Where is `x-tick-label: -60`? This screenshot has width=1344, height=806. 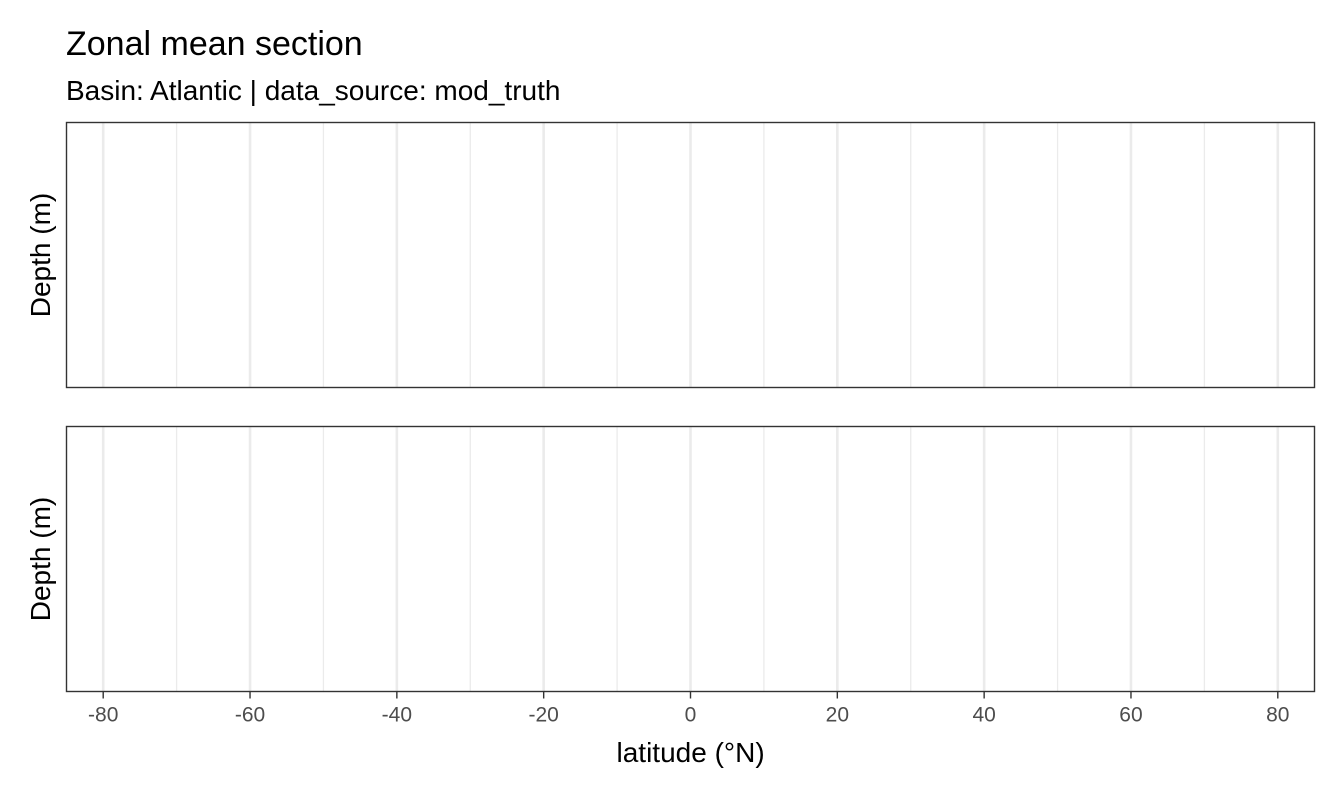 x-tick-label: -60 is located at coordinates (250, 715).